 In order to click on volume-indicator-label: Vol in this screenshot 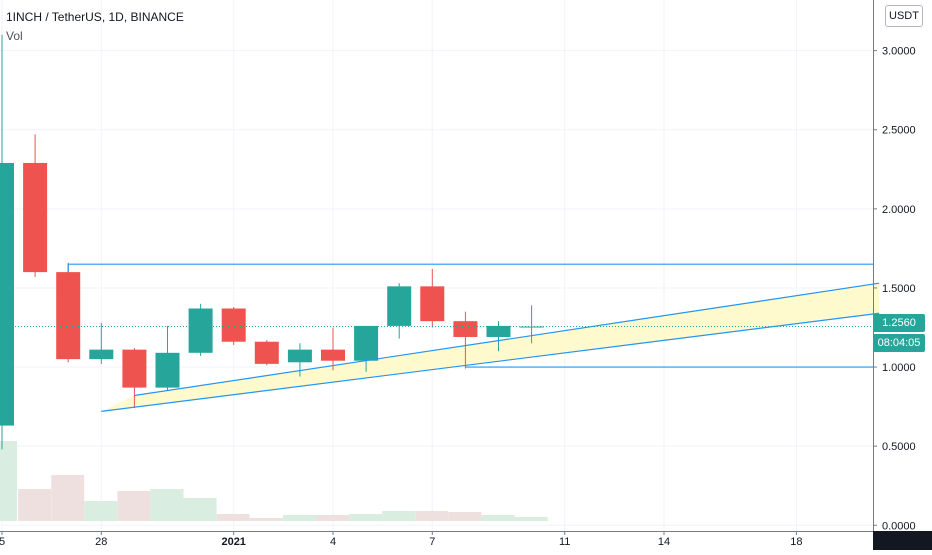, I will do `click(14, 36)`.